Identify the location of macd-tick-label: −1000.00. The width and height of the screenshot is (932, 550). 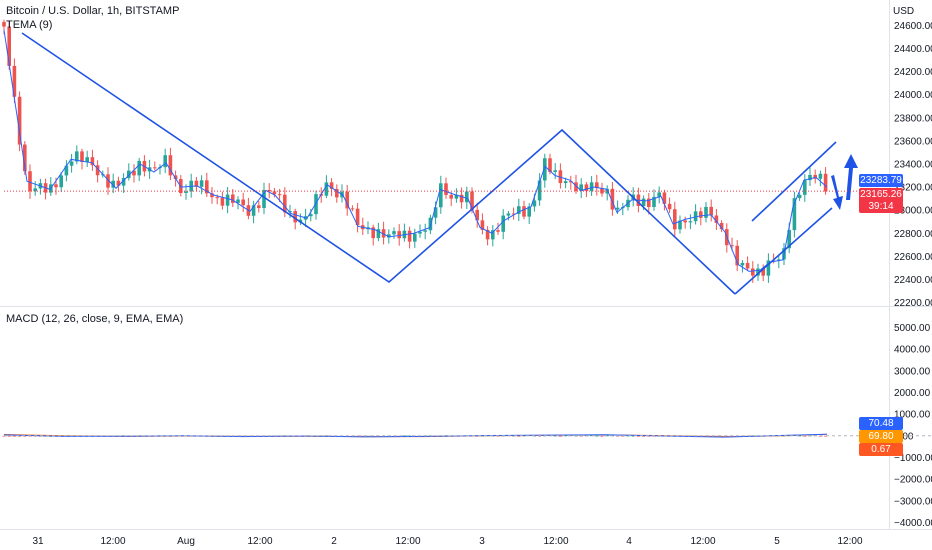
(913, 458).